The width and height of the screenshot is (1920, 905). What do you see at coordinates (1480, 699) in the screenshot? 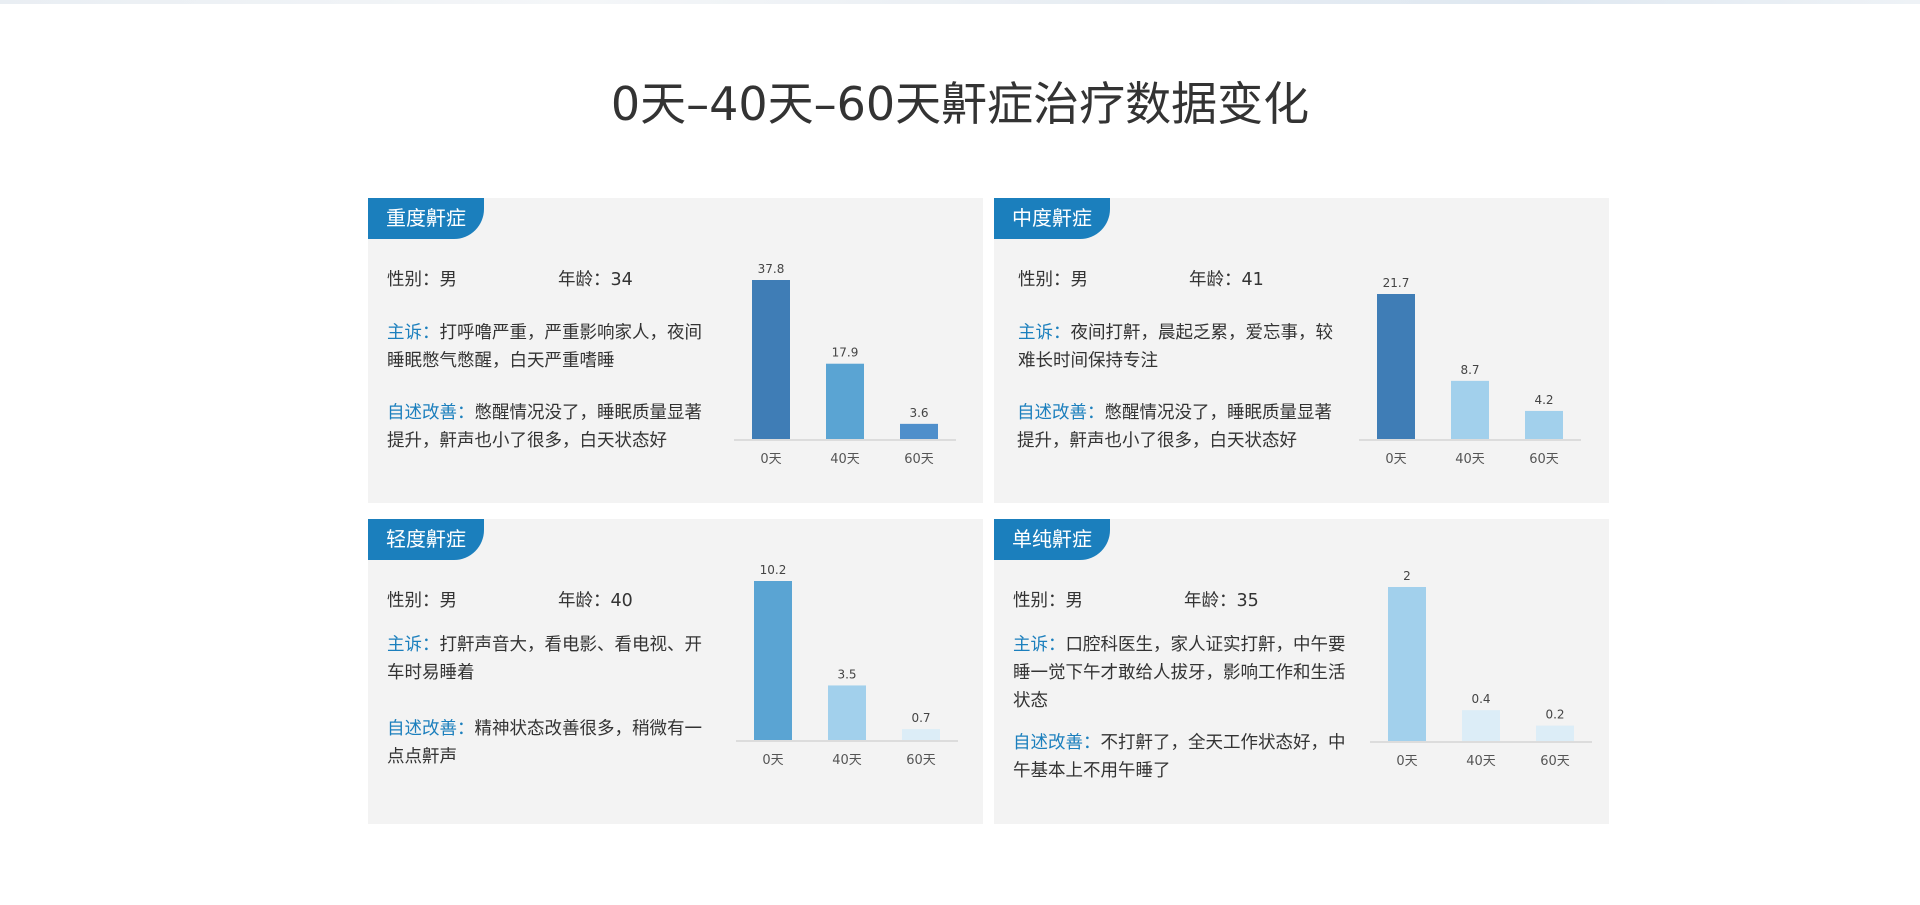
I see `data-label: 0.4` at bounding box center [1480, 699].